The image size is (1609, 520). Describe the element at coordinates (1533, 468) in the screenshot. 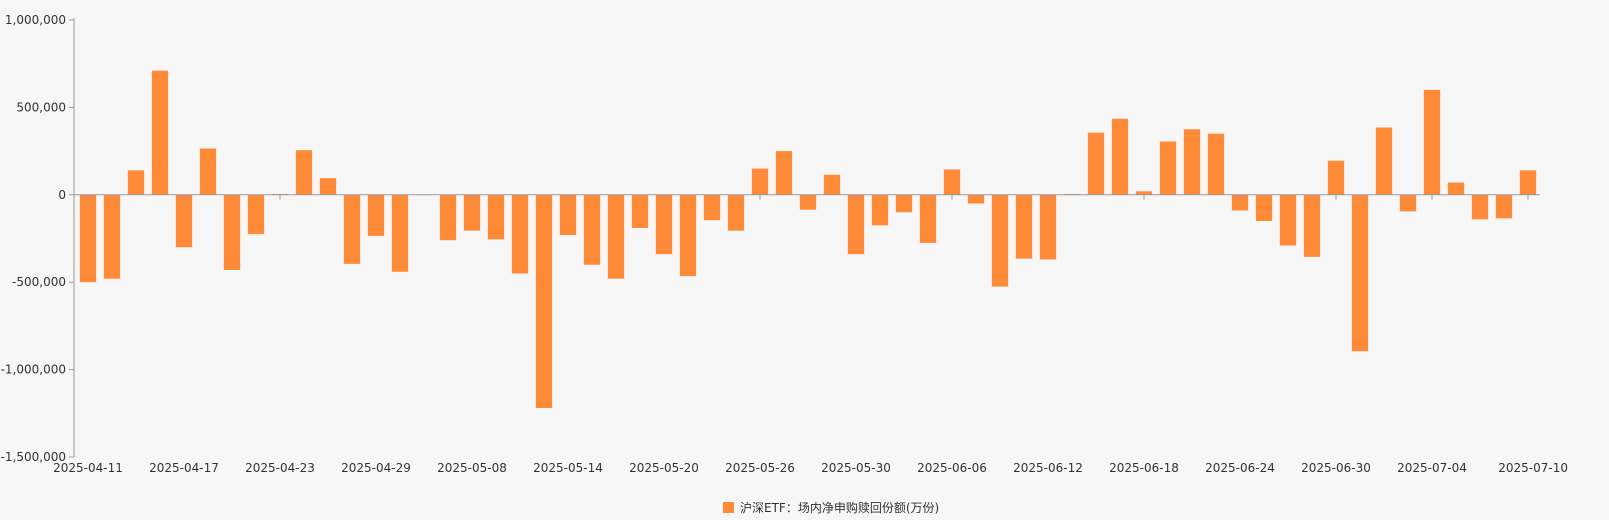

I see `x-tick-label: 2025-07-10` at that location.